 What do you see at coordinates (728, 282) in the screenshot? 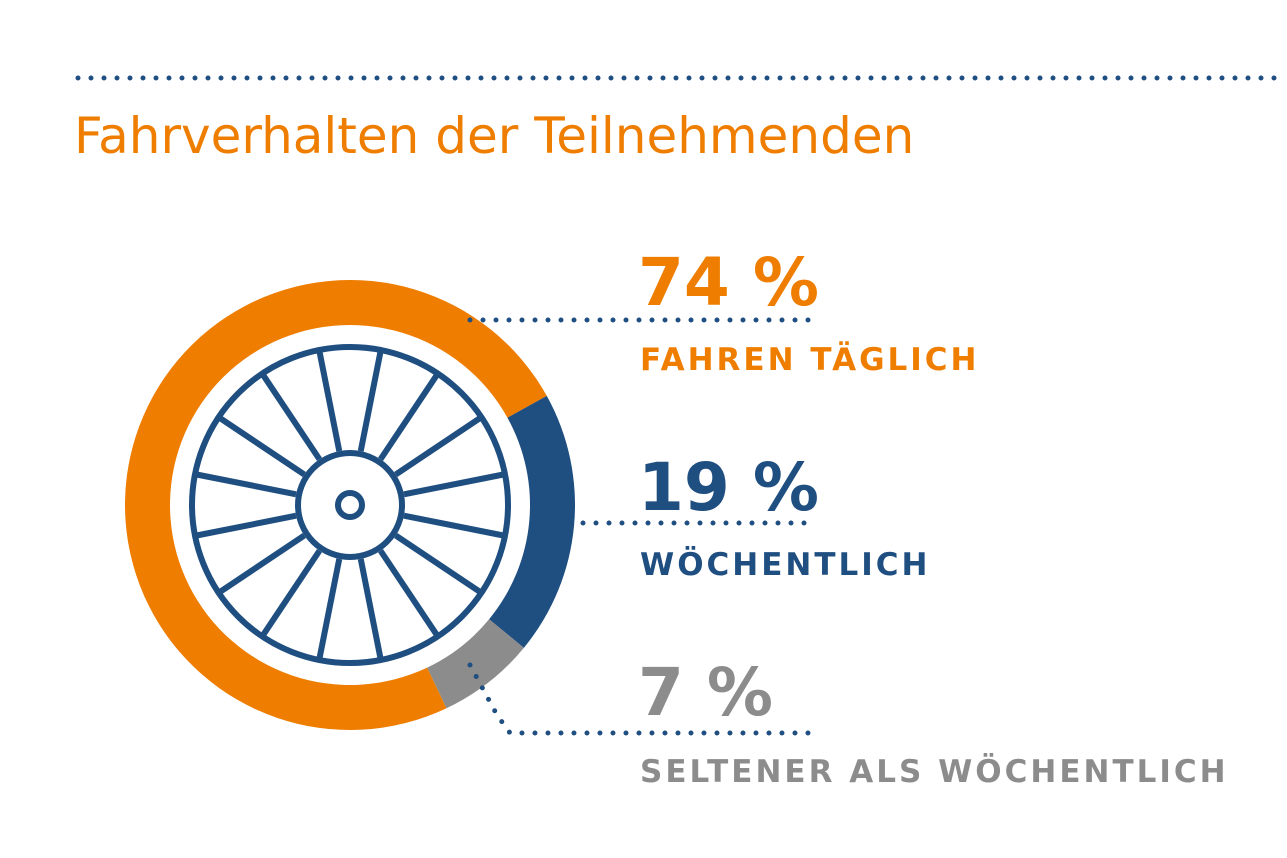
I see `value-label: 74 %` at bounding box center [728, 282].